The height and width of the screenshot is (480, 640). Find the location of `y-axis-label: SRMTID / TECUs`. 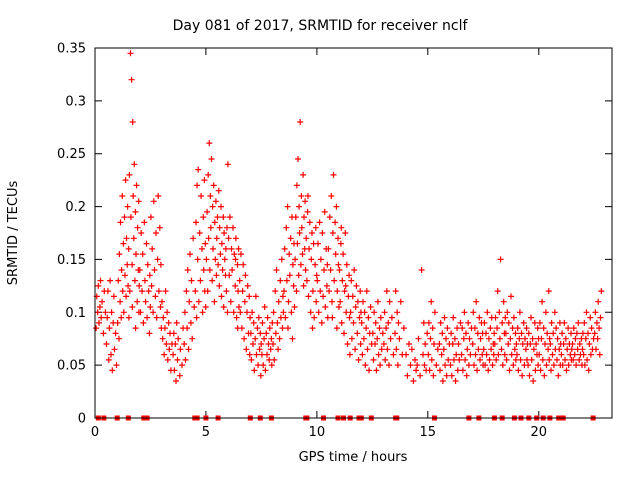

y-axis-label: SRMTID / TECUs is located at coordinates (13, 233).